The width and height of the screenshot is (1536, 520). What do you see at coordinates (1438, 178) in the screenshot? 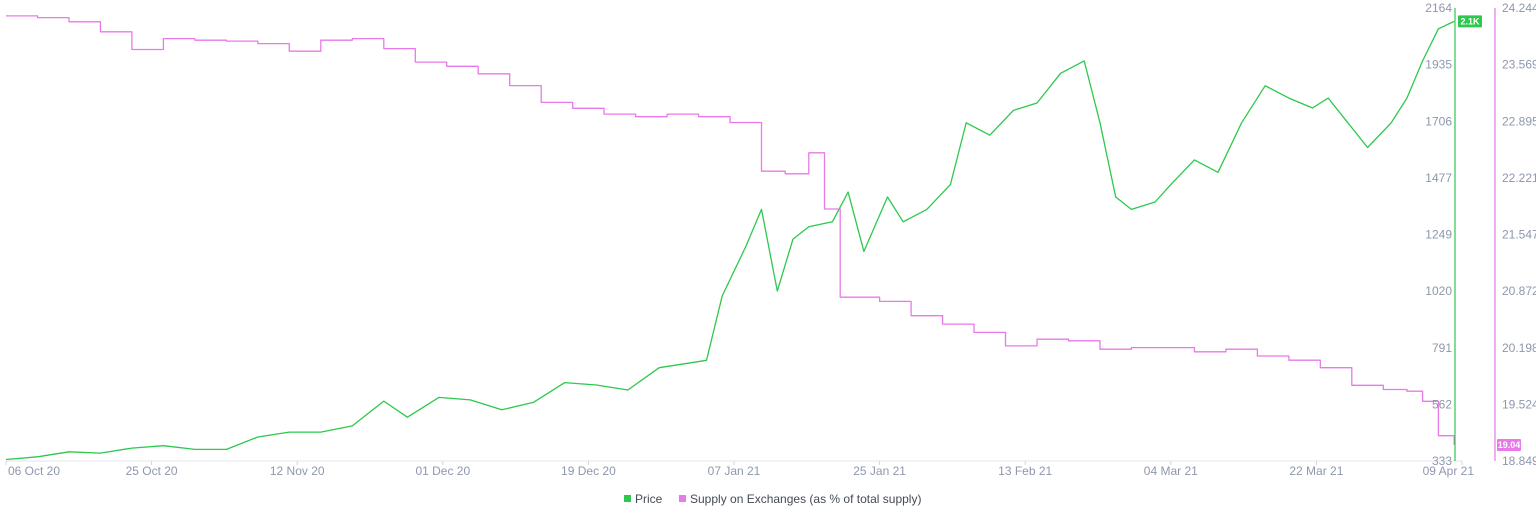
I see `price-tick-label: 1477` at bounding box center [1438, 178].